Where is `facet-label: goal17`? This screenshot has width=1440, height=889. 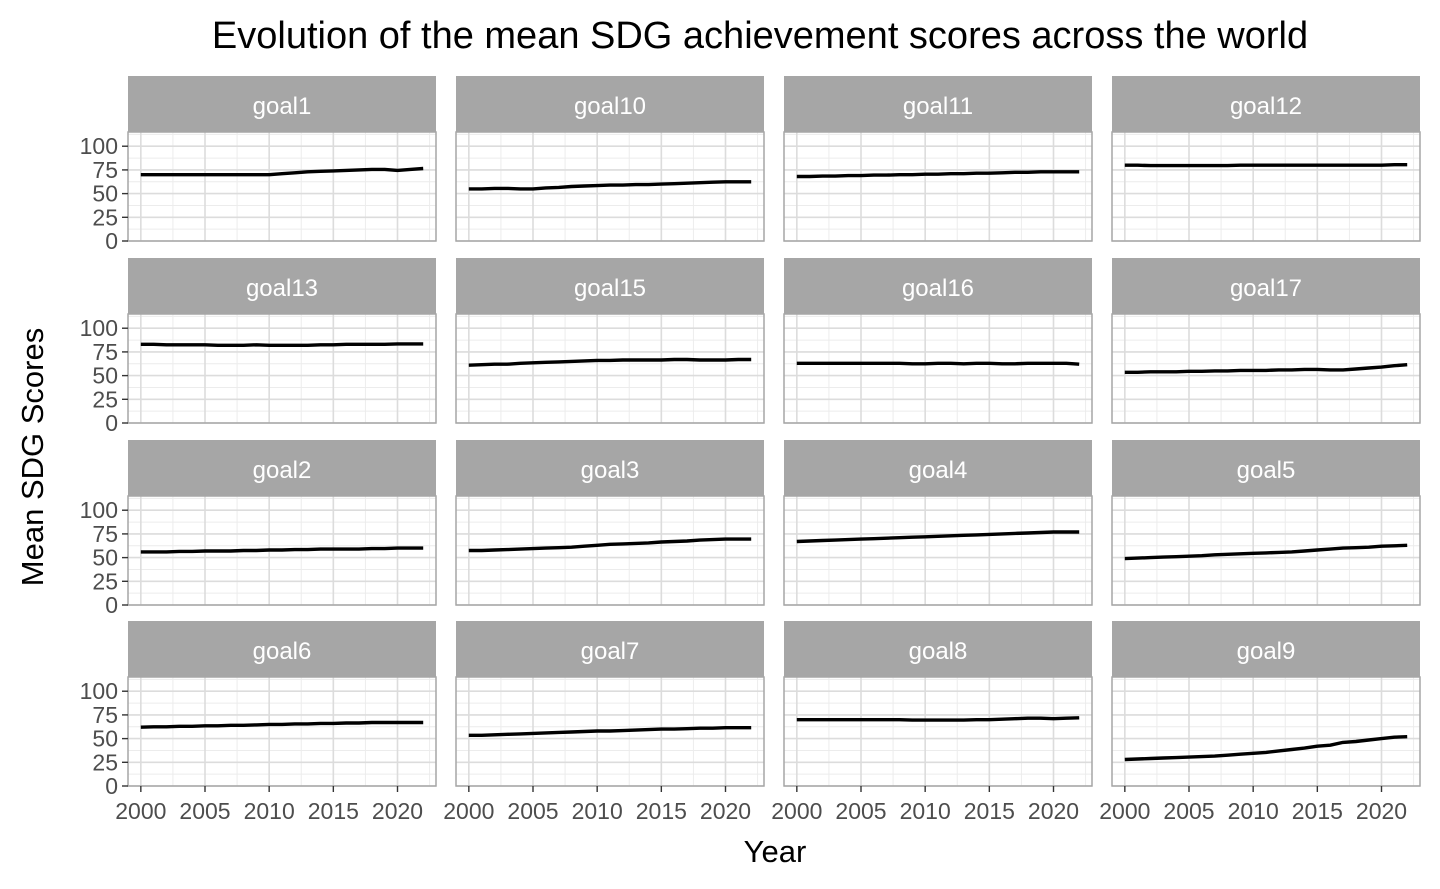
facet-label: goal17 is located at coordinates (1266, 288).